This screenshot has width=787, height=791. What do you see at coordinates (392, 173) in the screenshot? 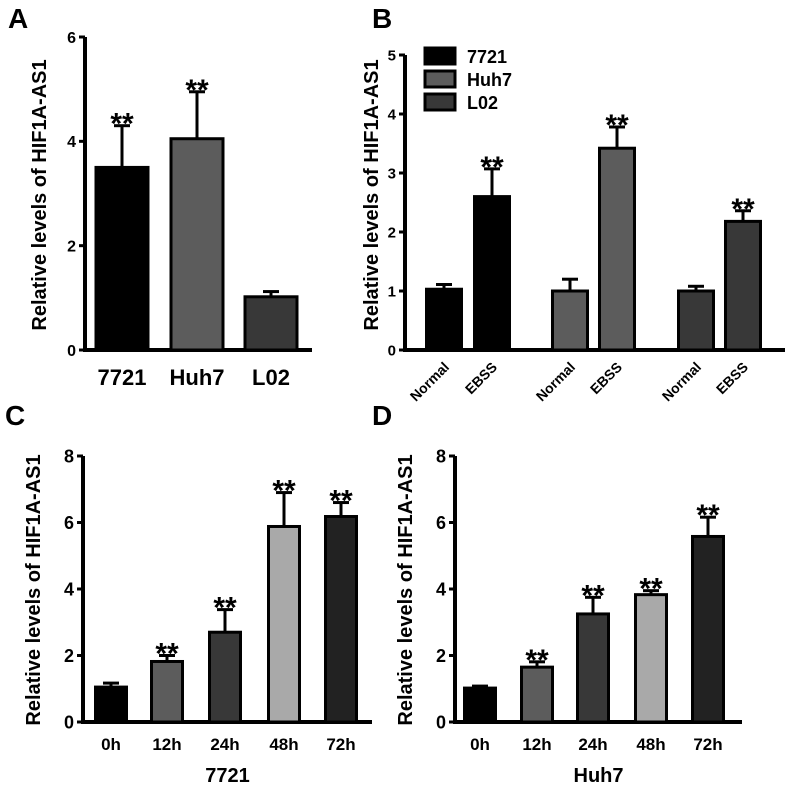
I see `y-tick-label: 3` at bounding box center [392, 173].